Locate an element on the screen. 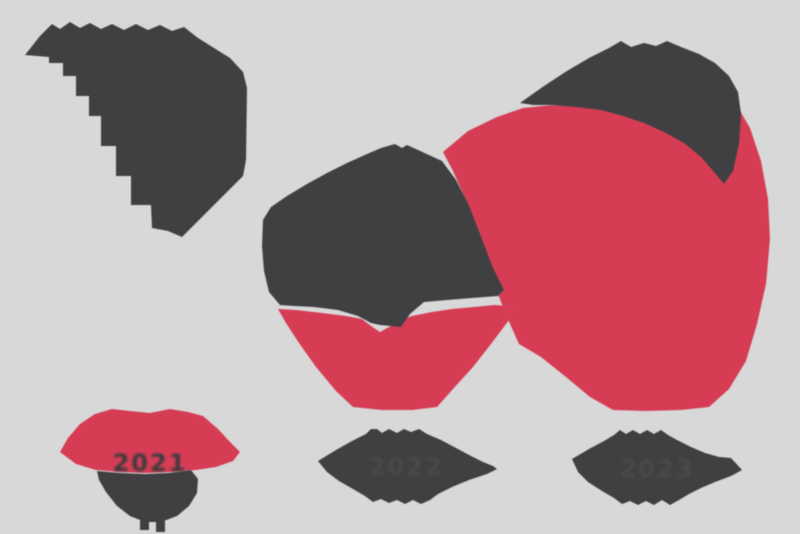 Image resolution: width=800 pixels, height=534 pixels. title-text-smear is located at coordinates (136, 129).